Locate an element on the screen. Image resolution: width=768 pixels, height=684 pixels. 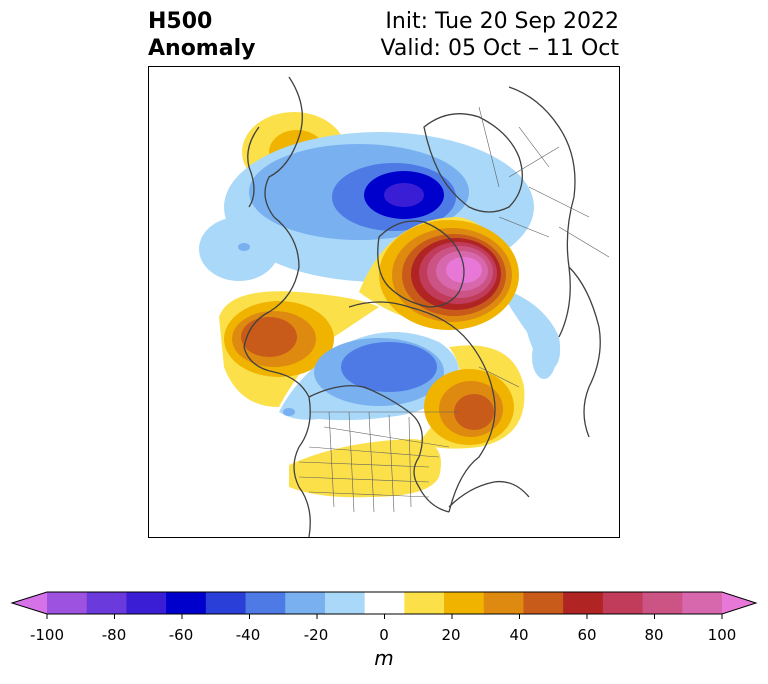
tick-label: 20 is located at coordinates (451, 635).